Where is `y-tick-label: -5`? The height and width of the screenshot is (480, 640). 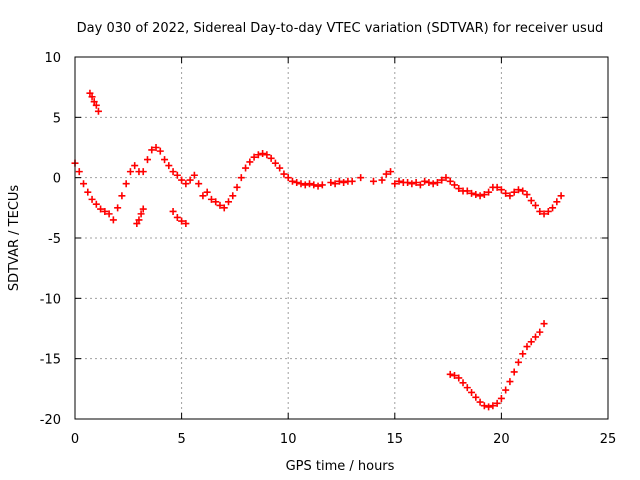
y-tick-label: -5 is located at coordinates (54, 239).